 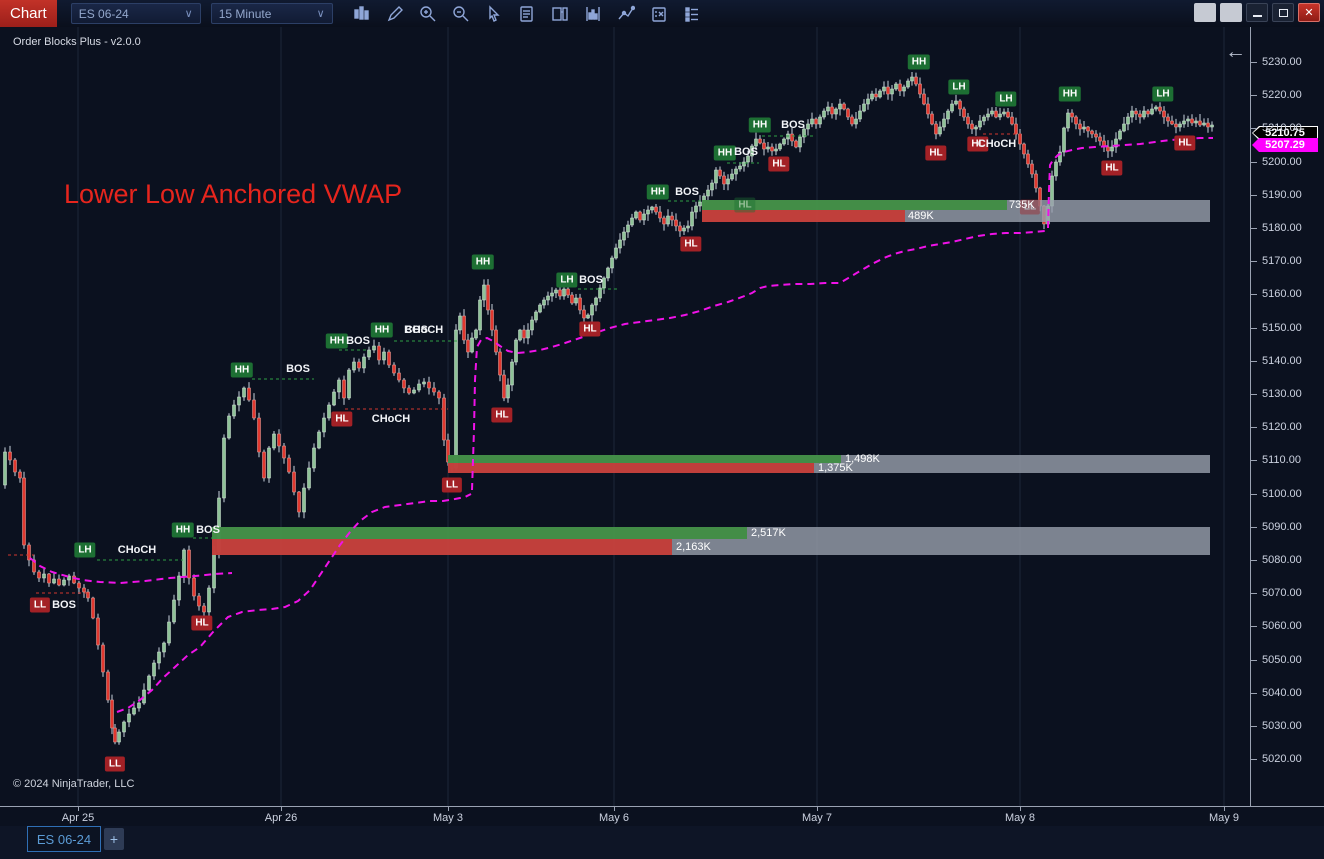 I want to click on time-axis: Apr 25 Apr 26 May 3 May 6 May 7 May 8 May 9, so click(x=662, y=816).